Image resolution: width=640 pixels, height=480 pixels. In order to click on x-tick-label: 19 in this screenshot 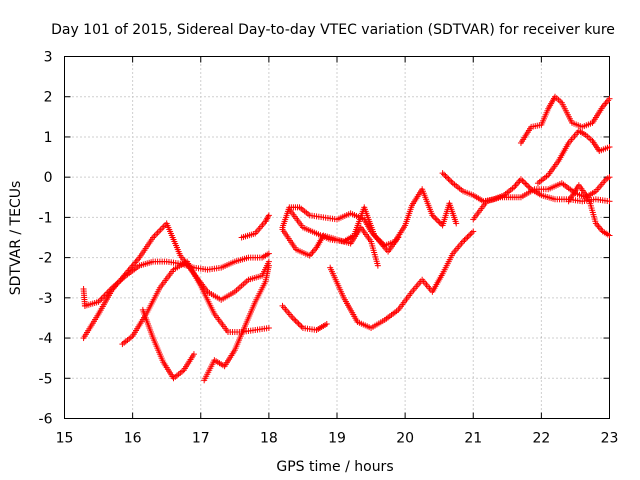, I will do `click(337, 439)`.